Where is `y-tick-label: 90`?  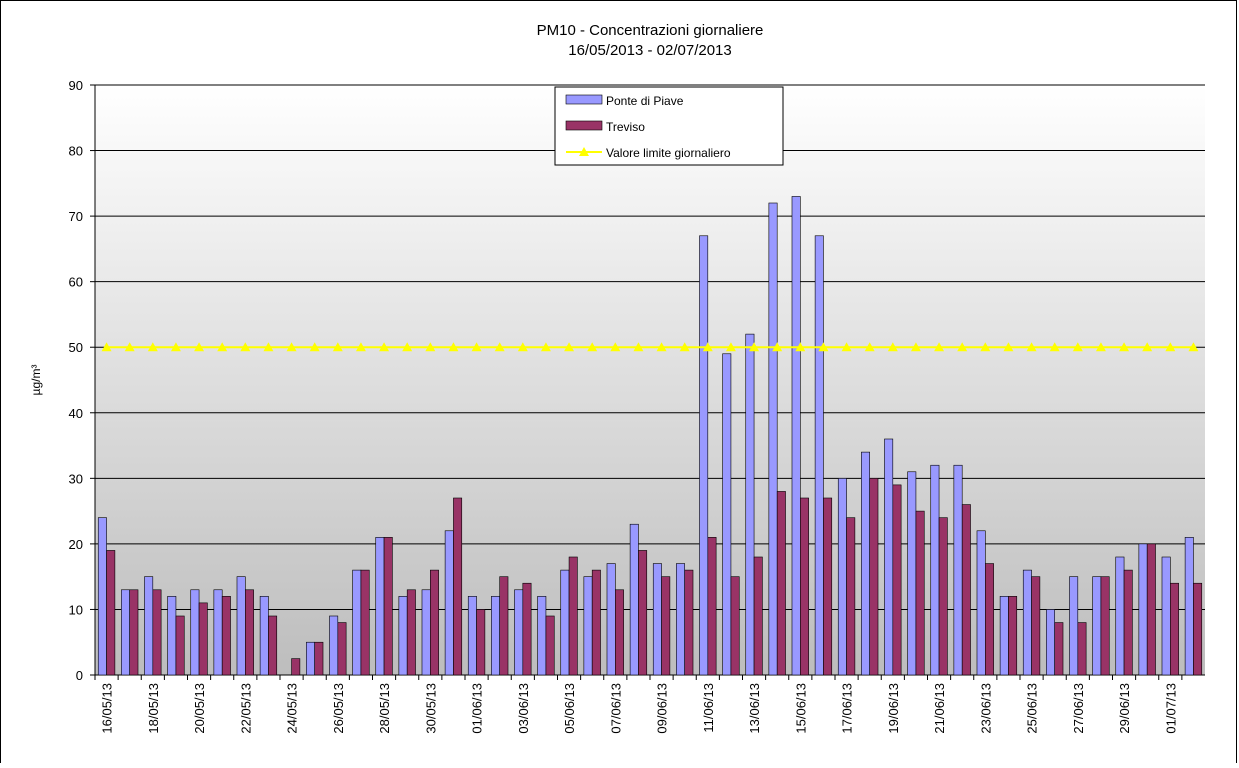 y-tick-label: 90 is located at coordinates (76, 85).